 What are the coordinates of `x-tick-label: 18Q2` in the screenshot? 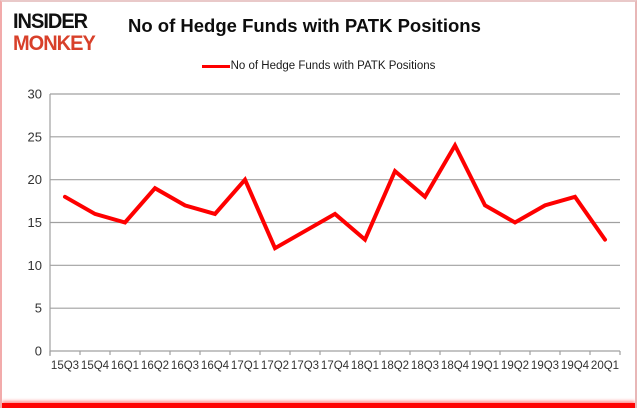 It's located at (395, 366).